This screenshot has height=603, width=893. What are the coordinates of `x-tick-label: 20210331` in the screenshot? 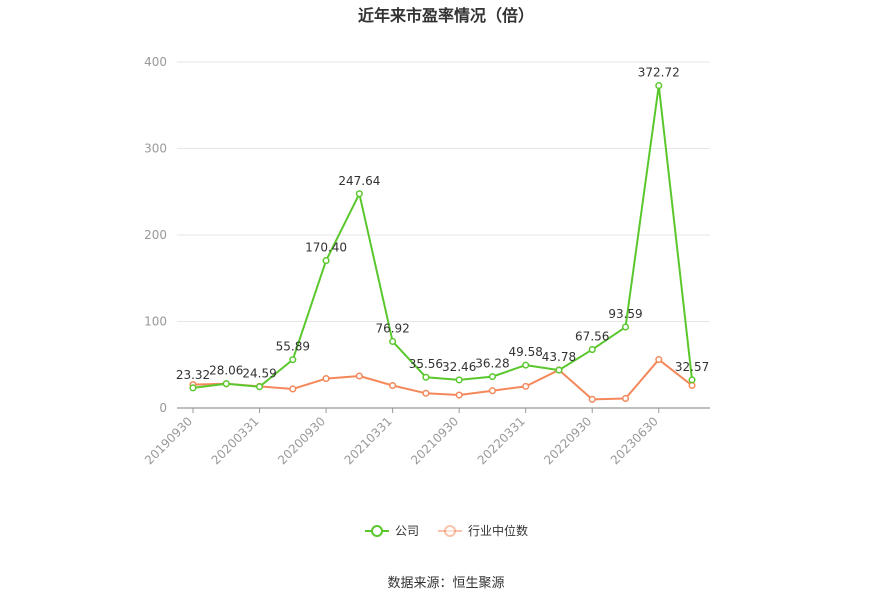 It's located at (368, 440).